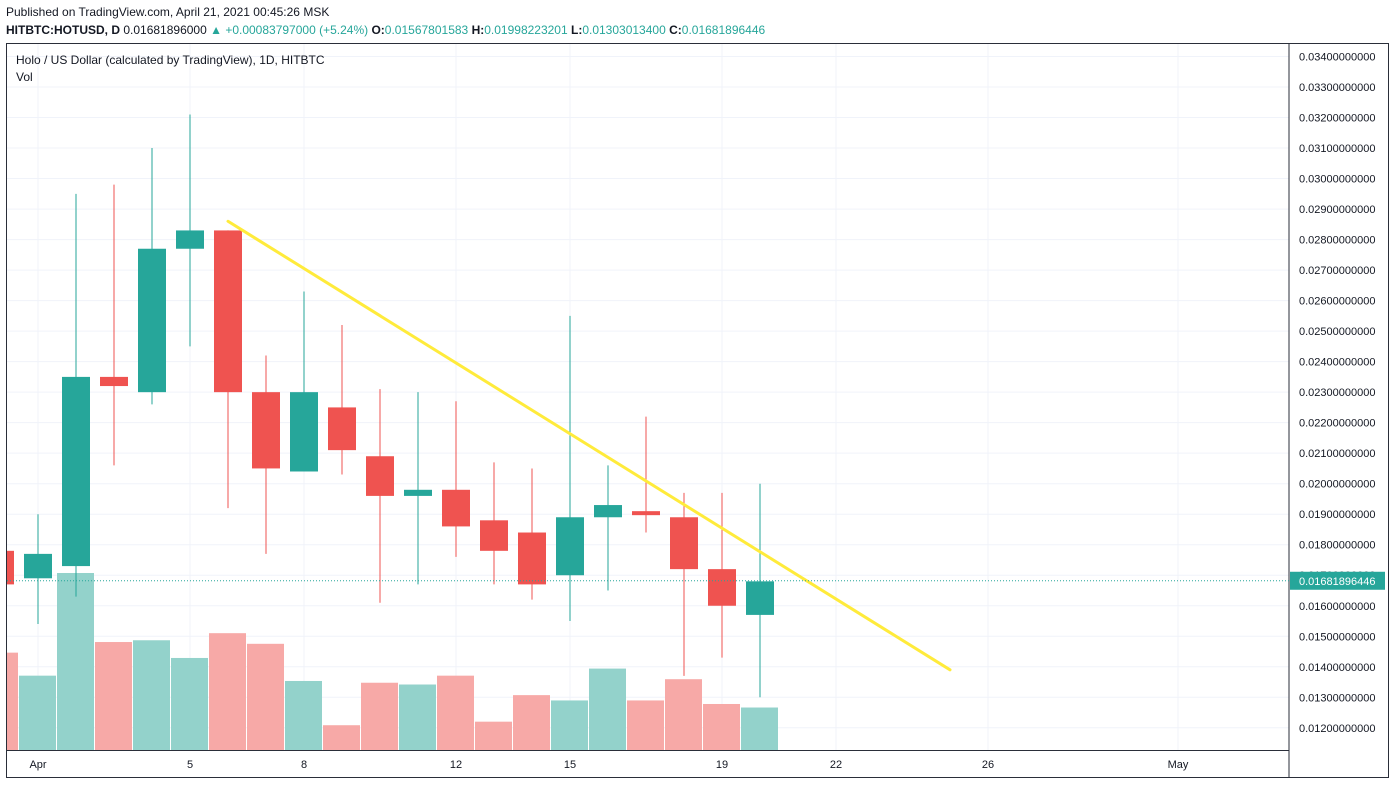 This screenshot has height=785, width=1396. Describe the element at coordinates (289, 30) in the screenshot. I see `price-change: ▲ +0.00083797000 (+5.24%)` at that location.